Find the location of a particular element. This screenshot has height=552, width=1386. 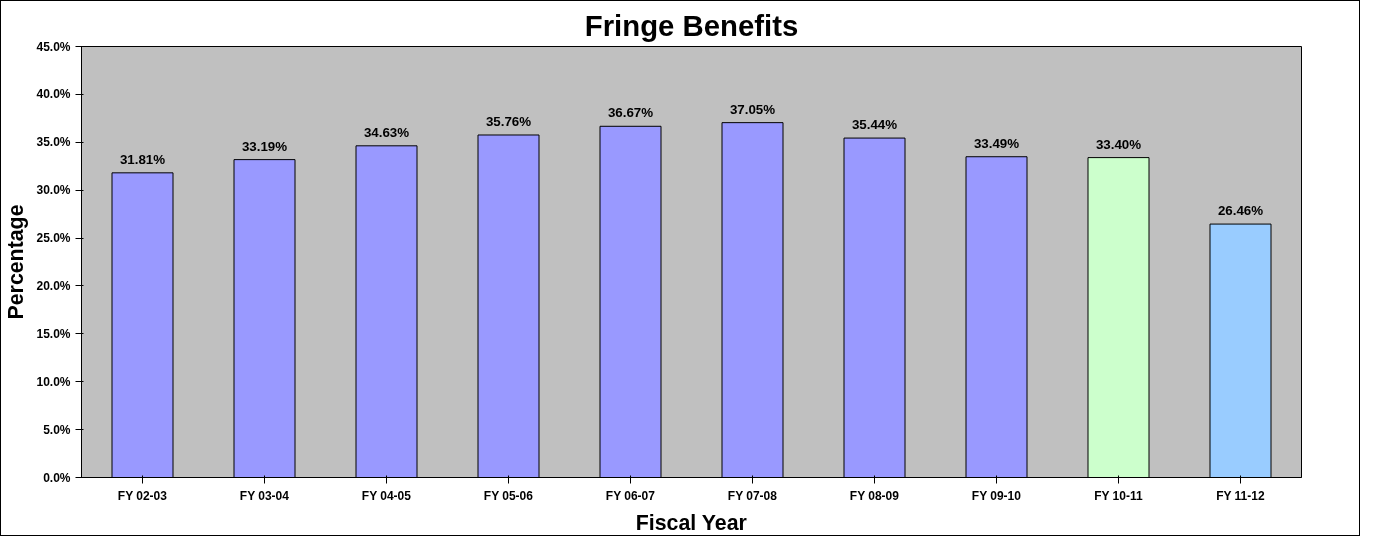

y-tick-label: 20.0% is located at coordinates (53, 285).